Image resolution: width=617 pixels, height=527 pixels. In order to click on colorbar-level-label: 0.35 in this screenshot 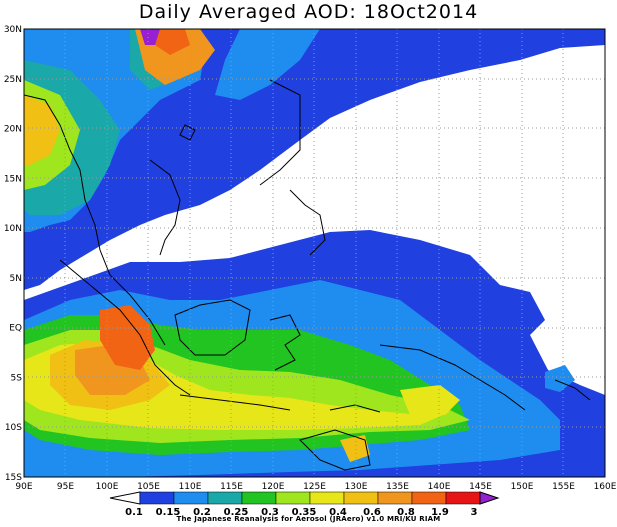, I will do `click(304, 512)`.